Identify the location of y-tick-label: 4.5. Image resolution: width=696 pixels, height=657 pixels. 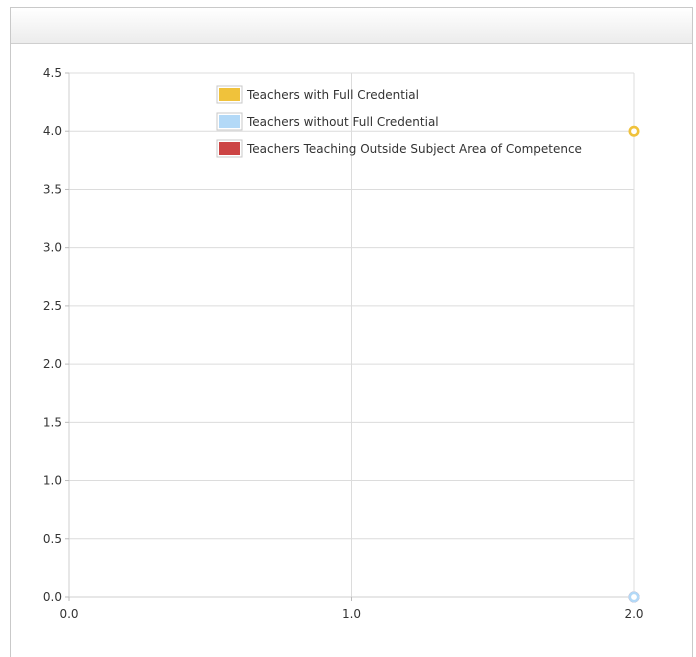
(52, 73).